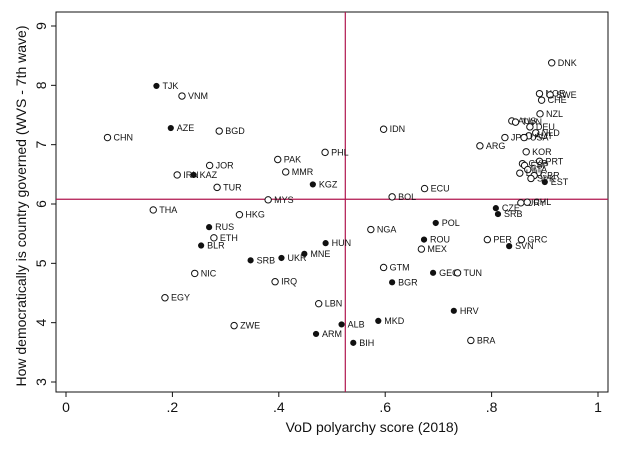  I want to click on data-point-gtm, so click(383, 267).